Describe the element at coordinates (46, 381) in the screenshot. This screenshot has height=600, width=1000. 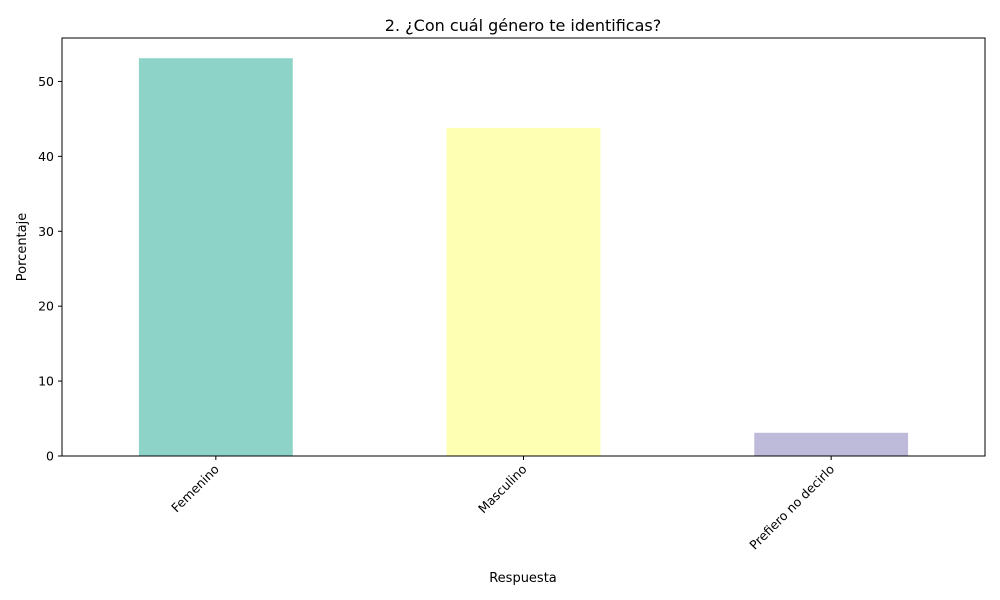
I see `y-tick-label: 10` at that location.